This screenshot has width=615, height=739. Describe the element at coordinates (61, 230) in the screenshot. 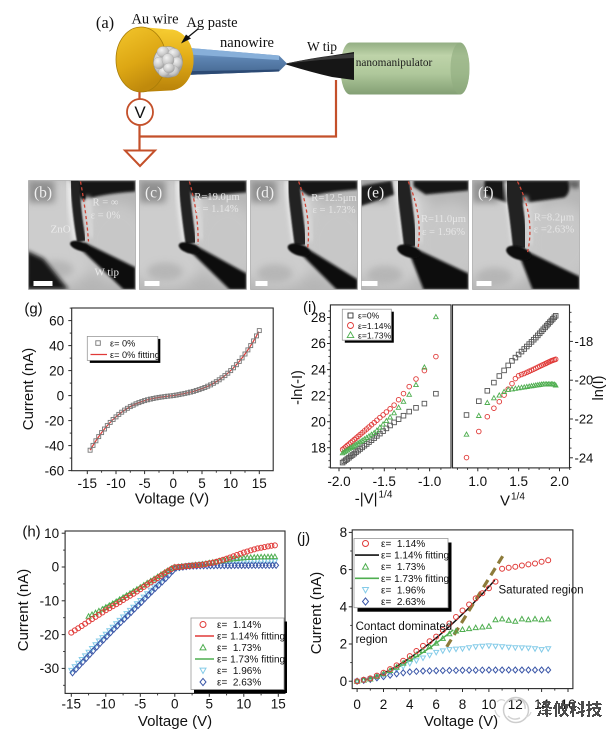

I see `svg-text: ZnO` at that location.